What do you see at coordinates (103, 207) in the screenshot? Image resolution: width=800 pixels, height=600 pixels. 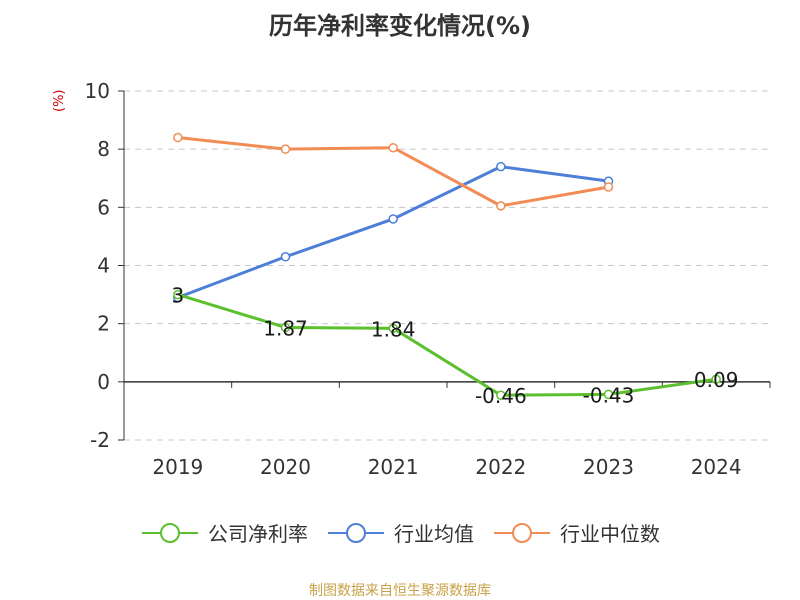 I see `y-tick-label: 6` at bounding box center [103, 207].